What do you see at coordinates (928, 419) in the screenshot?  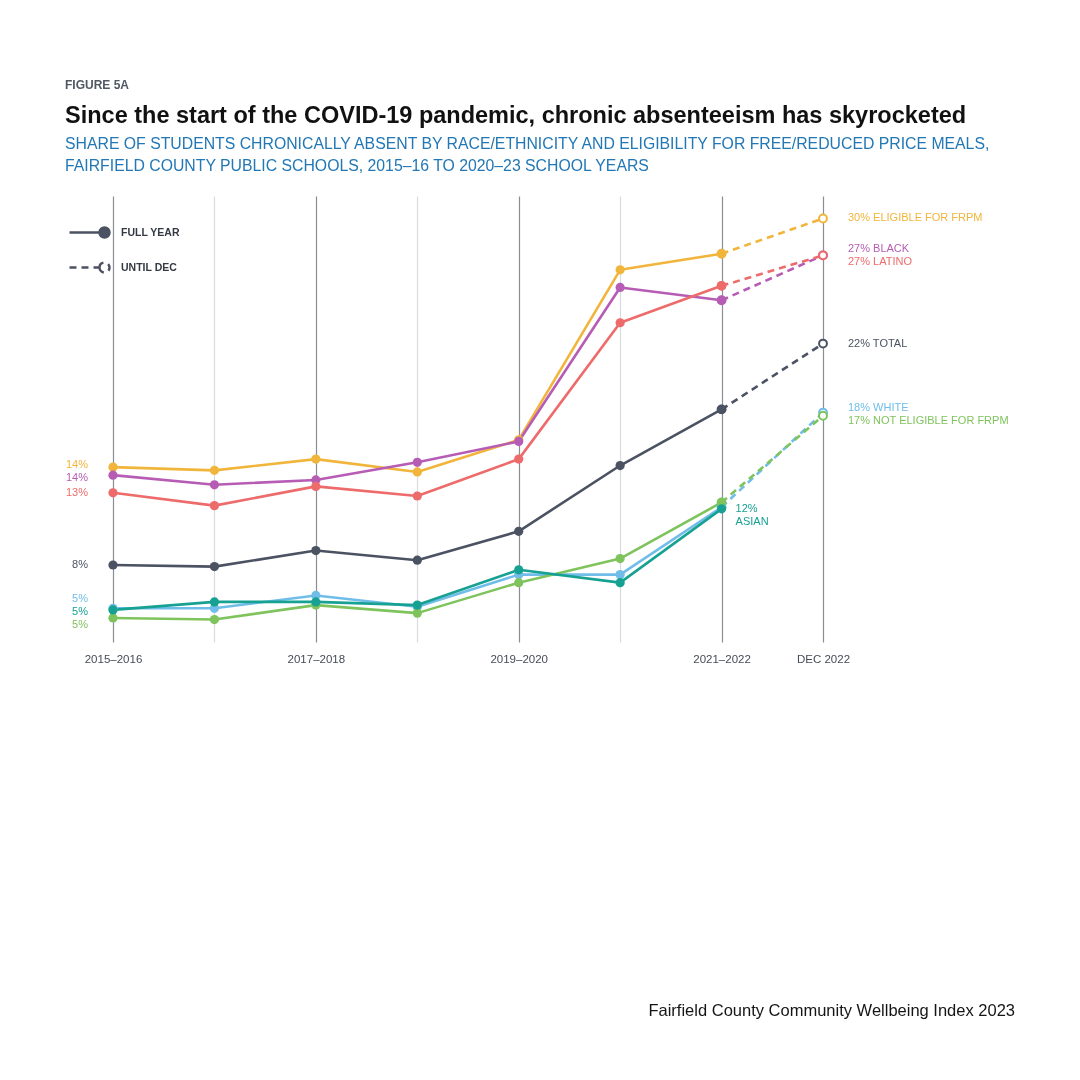 I see `text: 17% NOT ELIGIBLE FOR FRPM` at bounding box center [928, 419].